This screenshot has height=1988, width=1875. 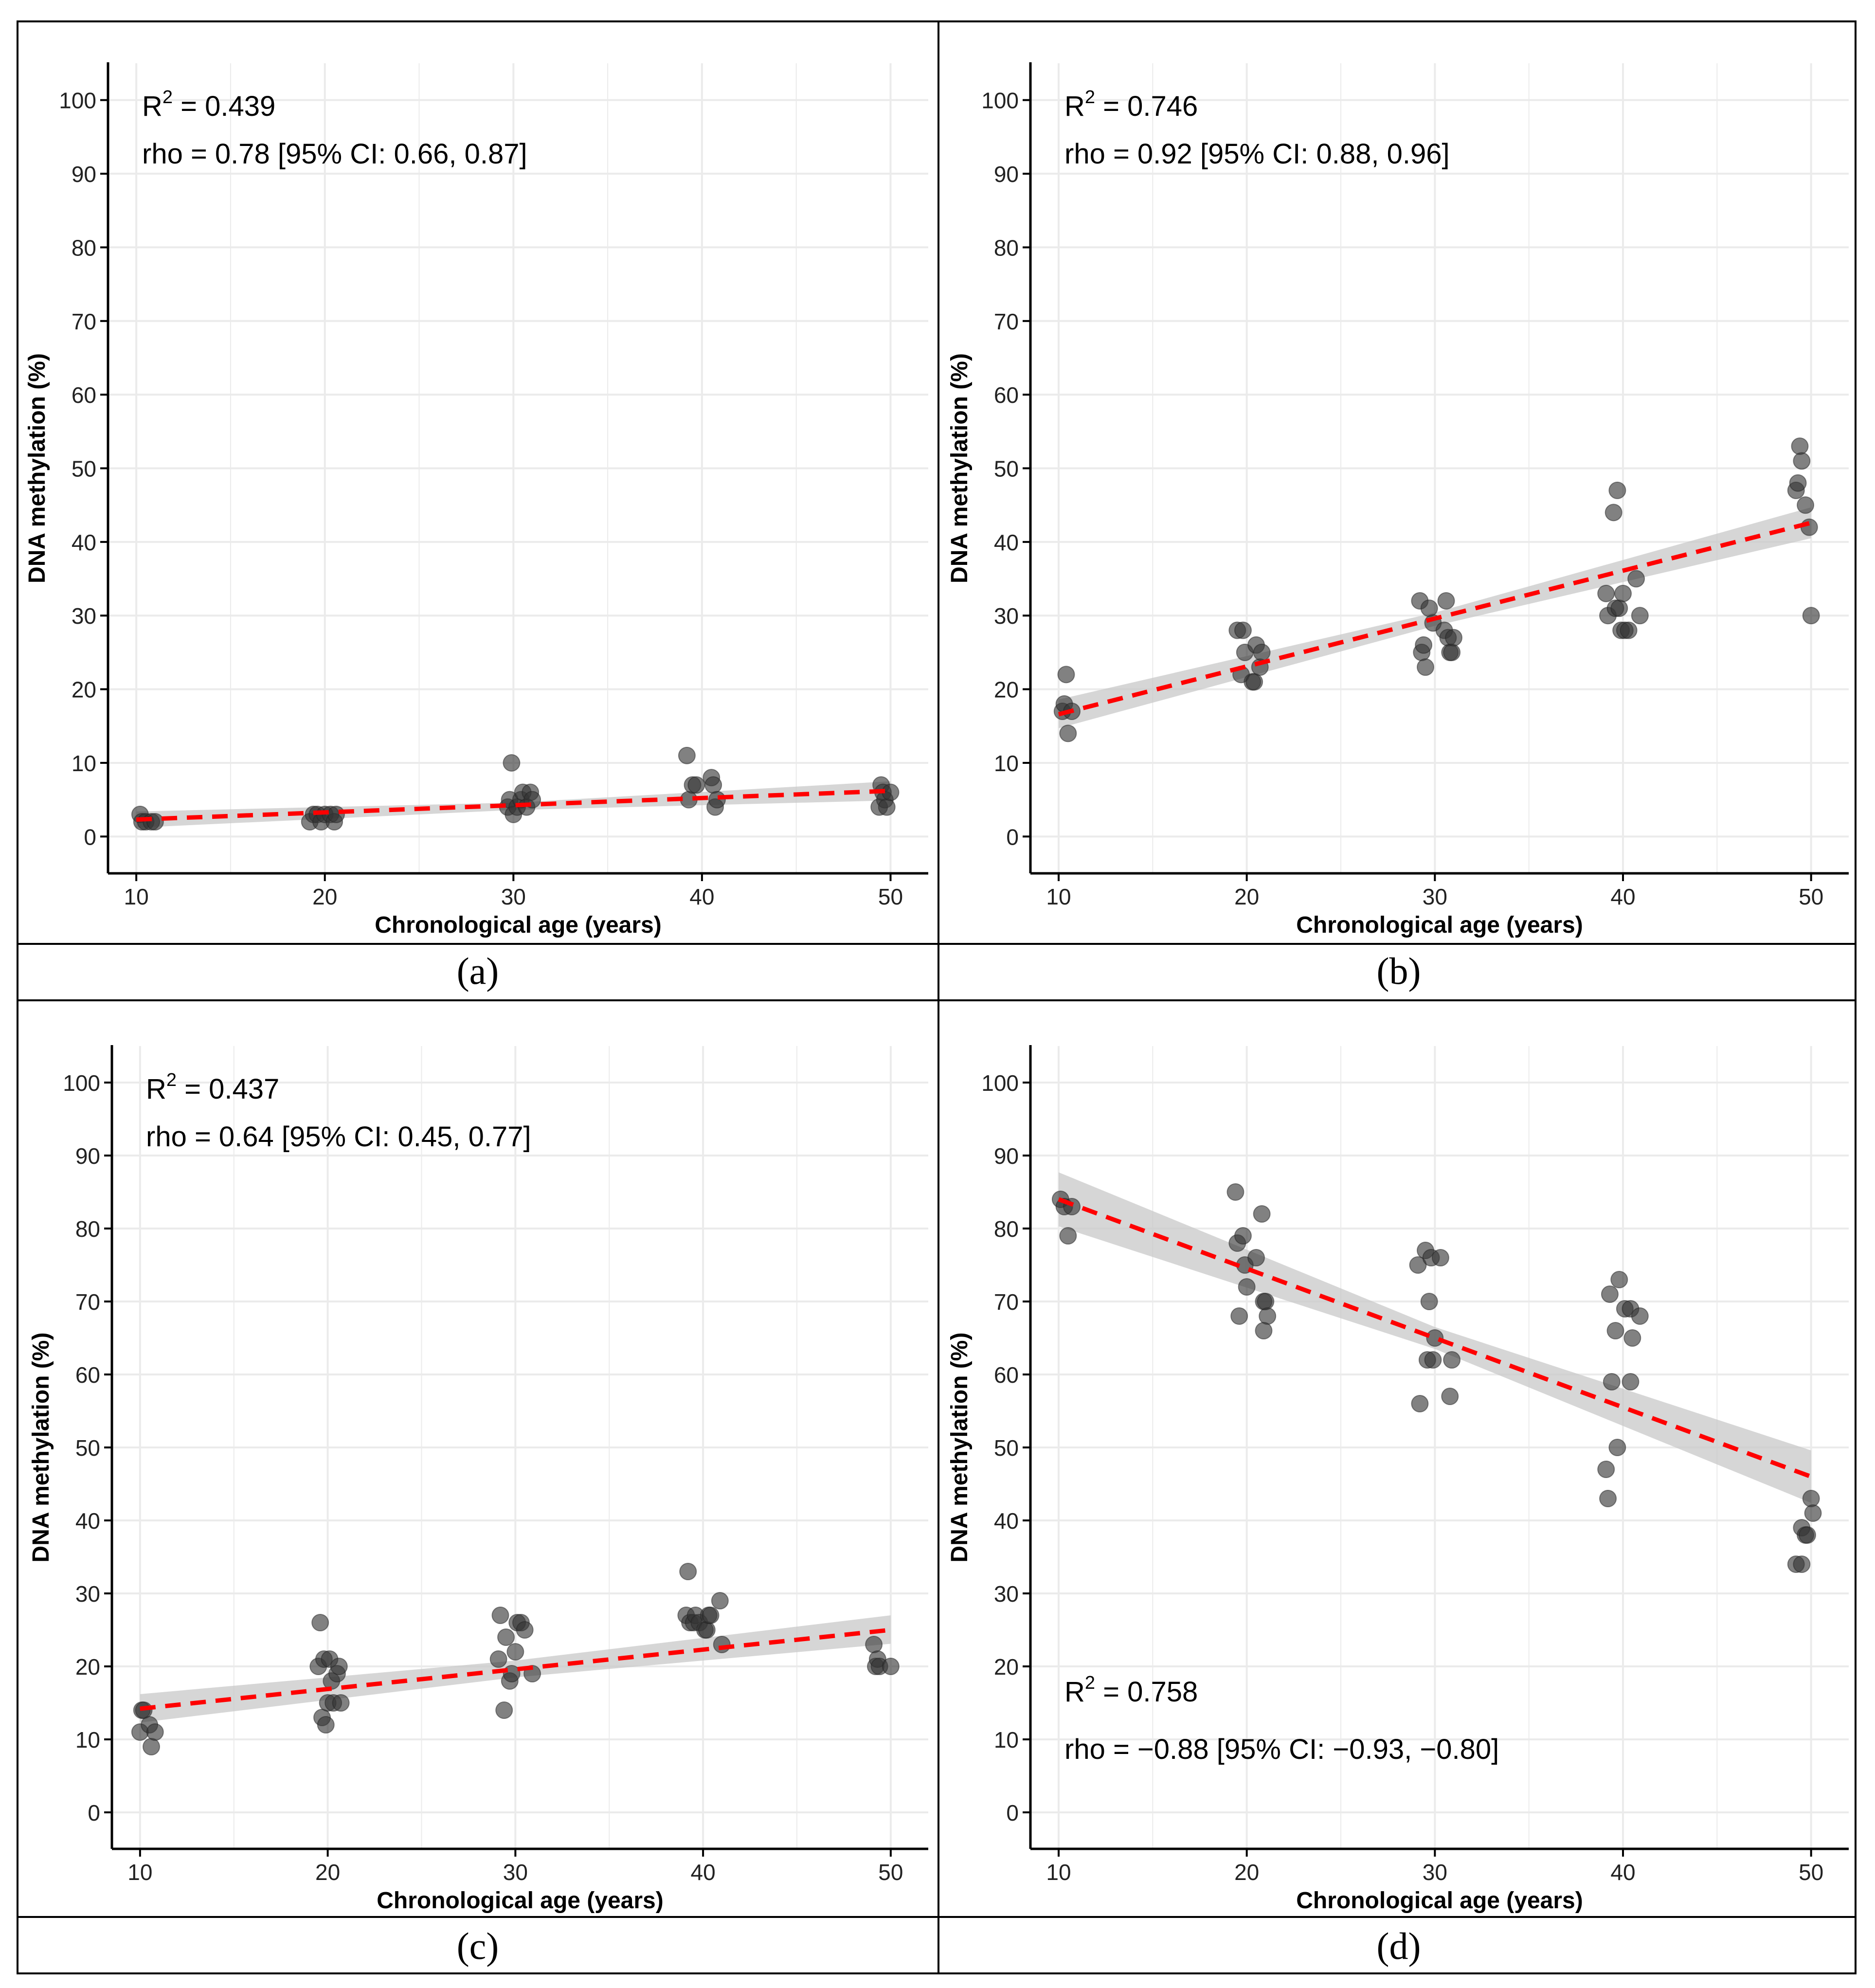 I want to click on caption-a: (a), so click(x=478, y=971).